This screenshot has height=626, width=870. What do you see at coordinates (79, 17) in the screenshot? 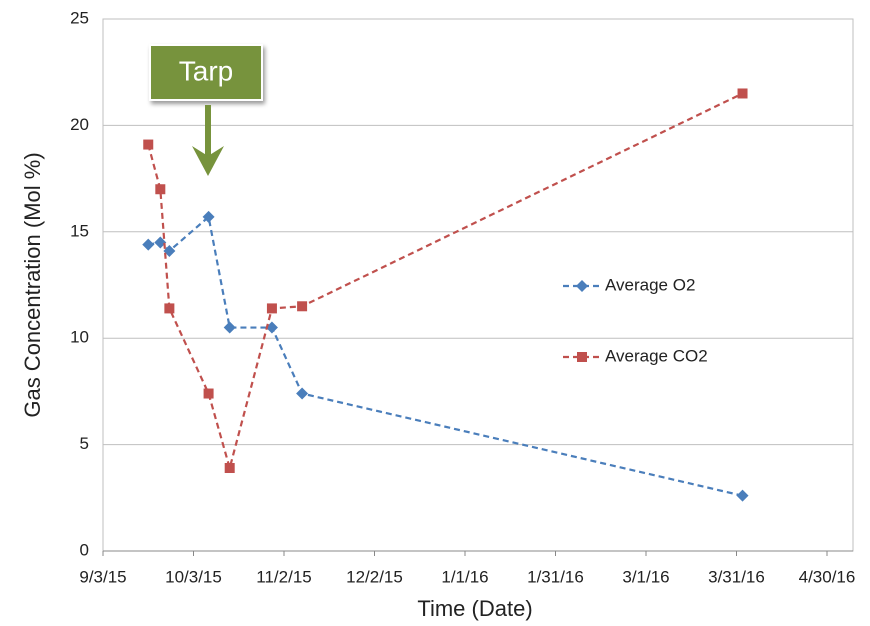
I see `y-tick-label: 25` at bounding box center [79, 17].